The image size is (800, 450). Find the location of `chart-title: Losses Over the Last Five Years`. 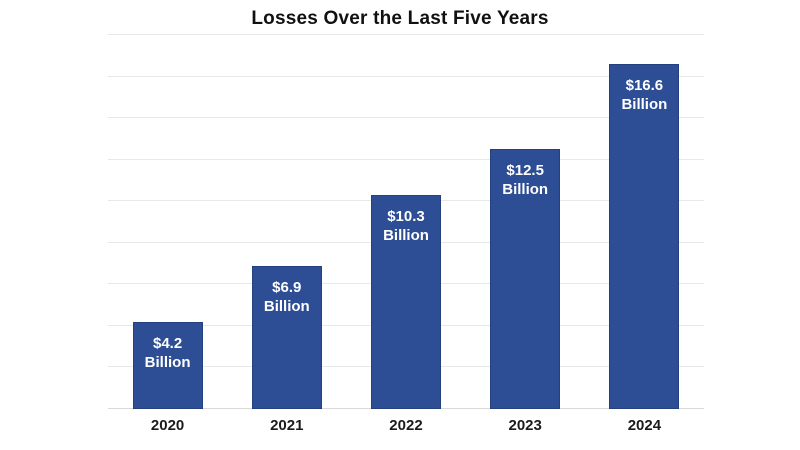

chart-title: Losses Over the Last Five Years is located at coordinates (400, 18).